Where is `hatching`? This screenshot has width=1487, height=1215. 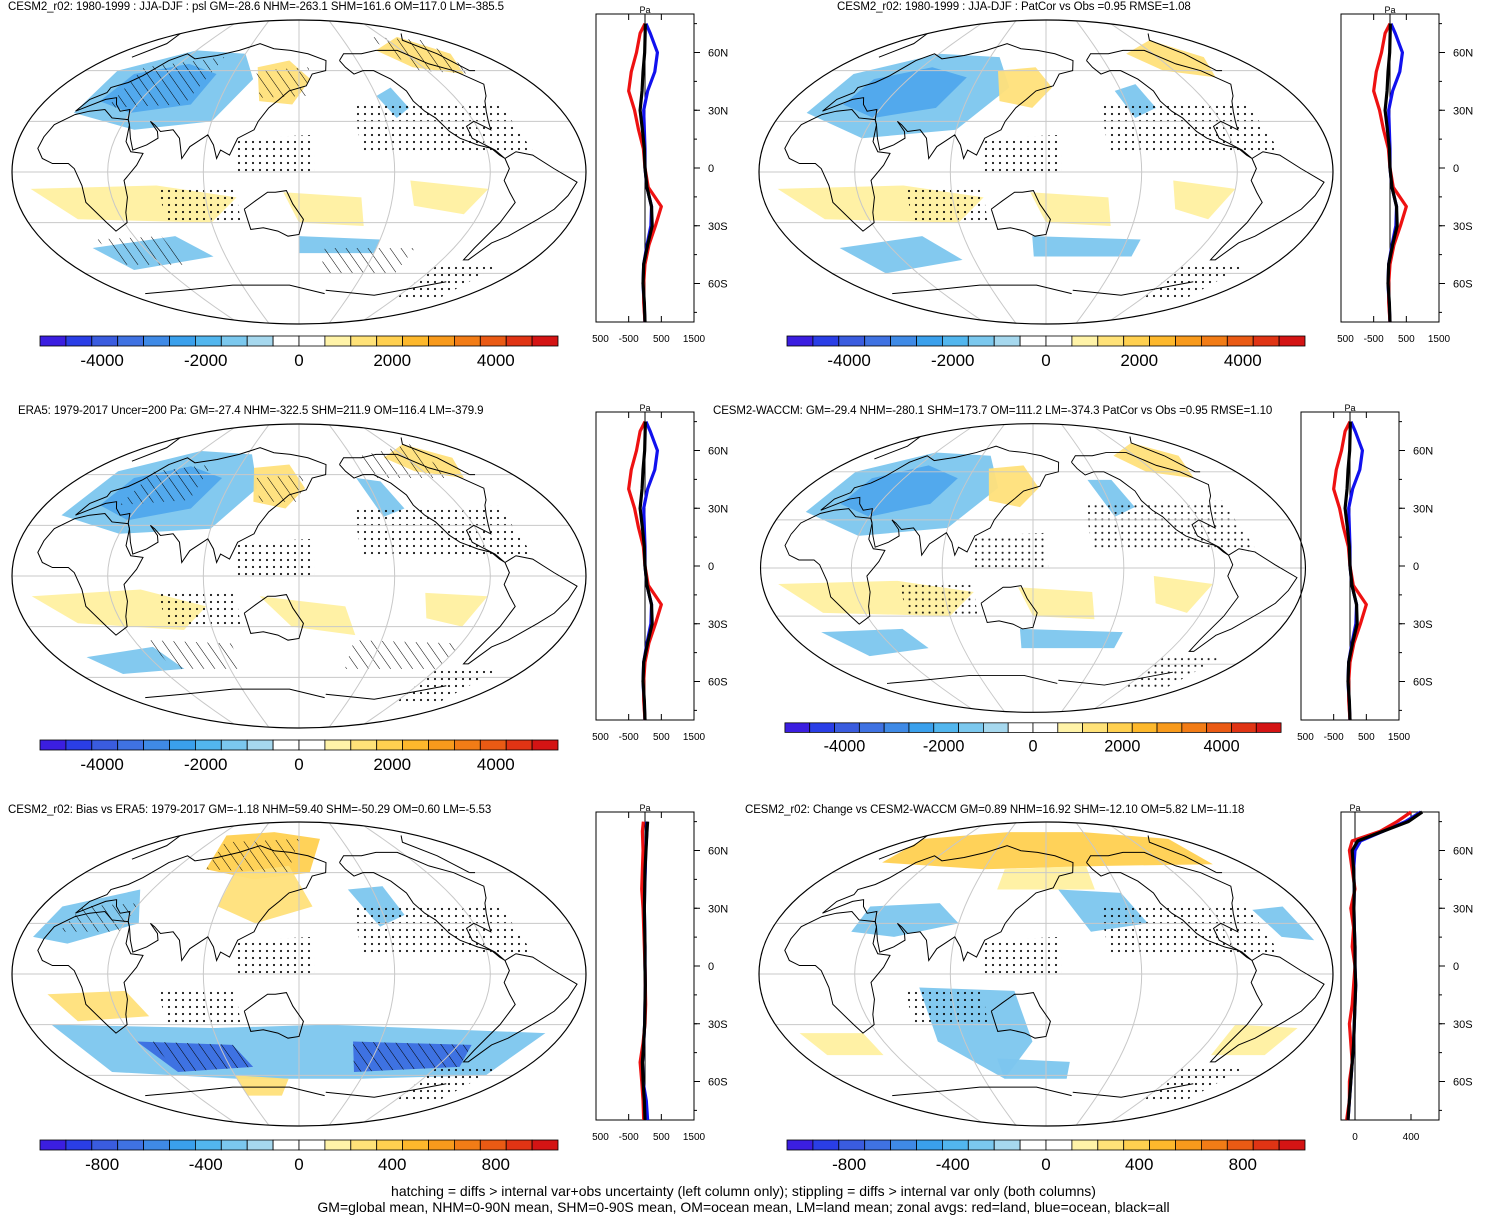
hatching is located at coordinates (165, 82).